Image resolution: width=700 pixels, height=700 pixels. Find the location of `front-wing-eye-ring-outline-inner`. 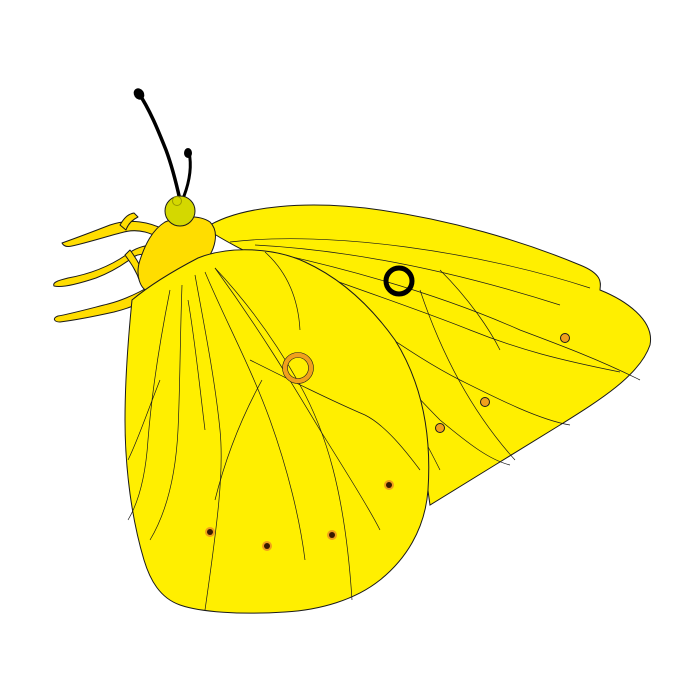

front-wing-eye-ring-outline-inner is located at coordinates (298, 368).